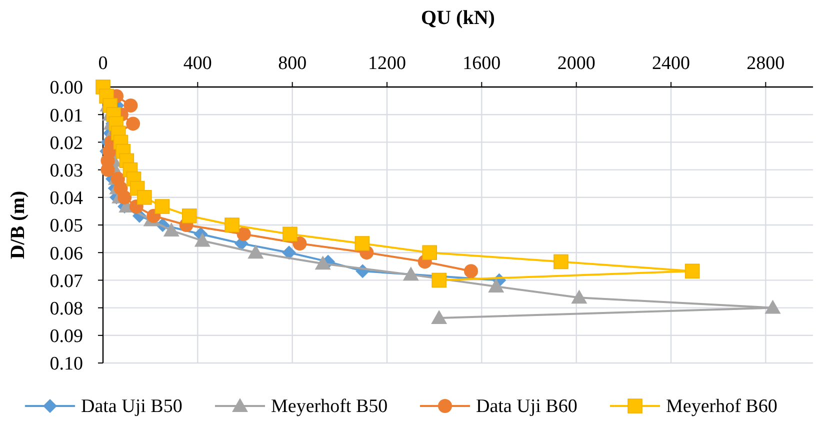  Describe the element at coordinates (458, 18) in the screenshot. I see `x-axis-title: QU (kN)` at that location.